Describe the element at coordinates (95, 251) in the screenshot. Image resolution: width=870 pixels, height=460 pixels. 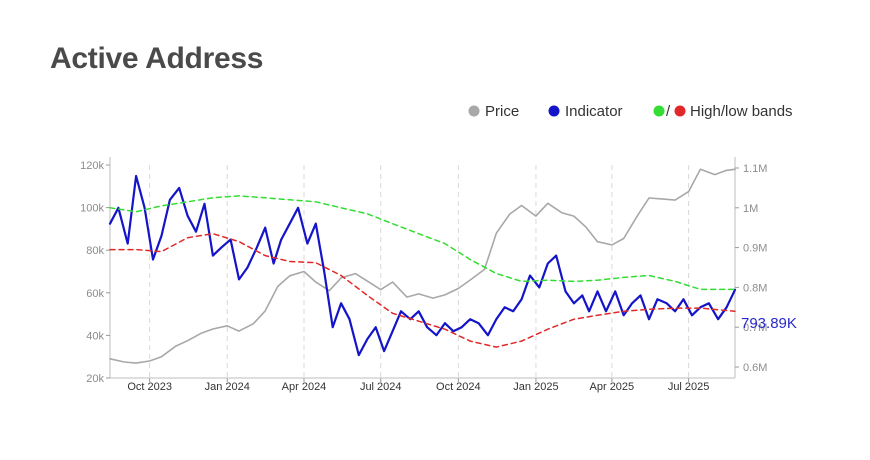
I see `y-left-tick-label: 80k` at that location.